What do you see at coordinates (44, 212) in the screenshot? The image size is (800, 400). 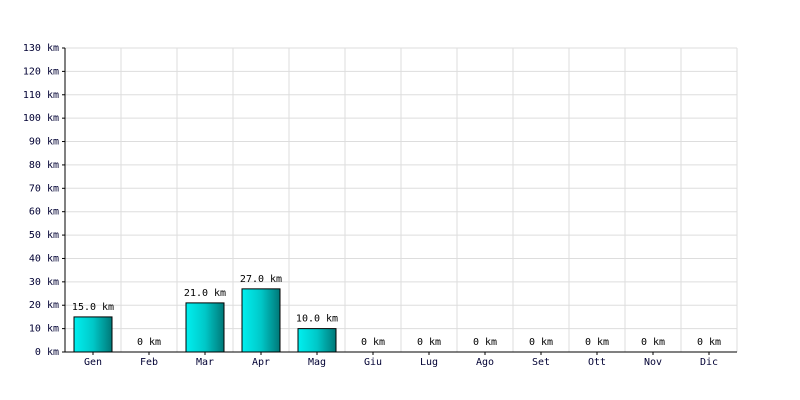 I see `y-tick-label: 60 km` at bounding box center [44, 212].